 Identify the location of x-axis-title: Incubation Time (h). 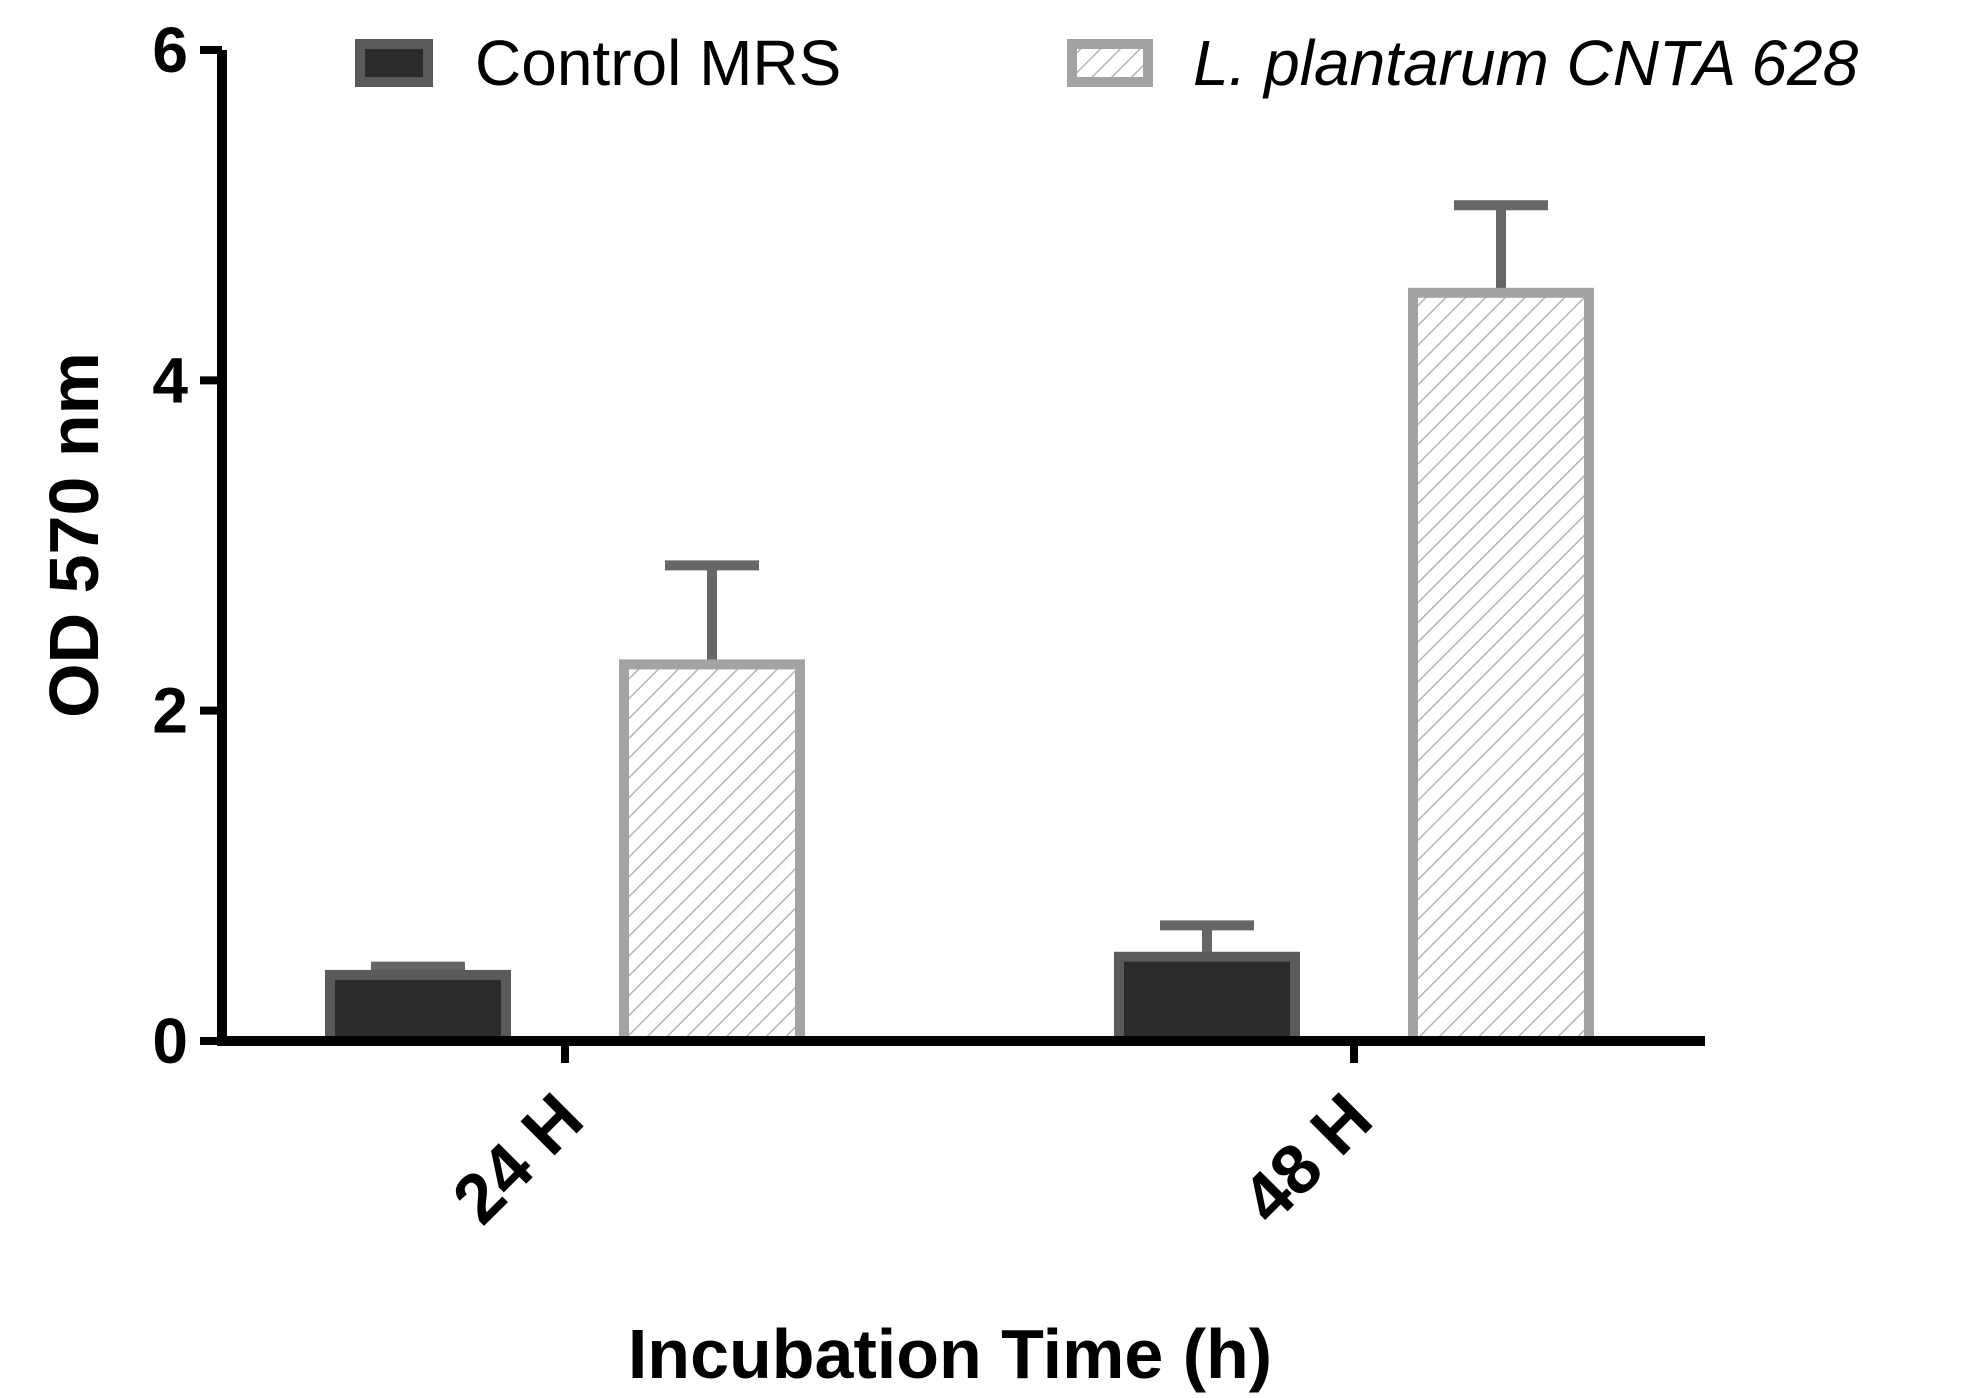
(950, 1354).